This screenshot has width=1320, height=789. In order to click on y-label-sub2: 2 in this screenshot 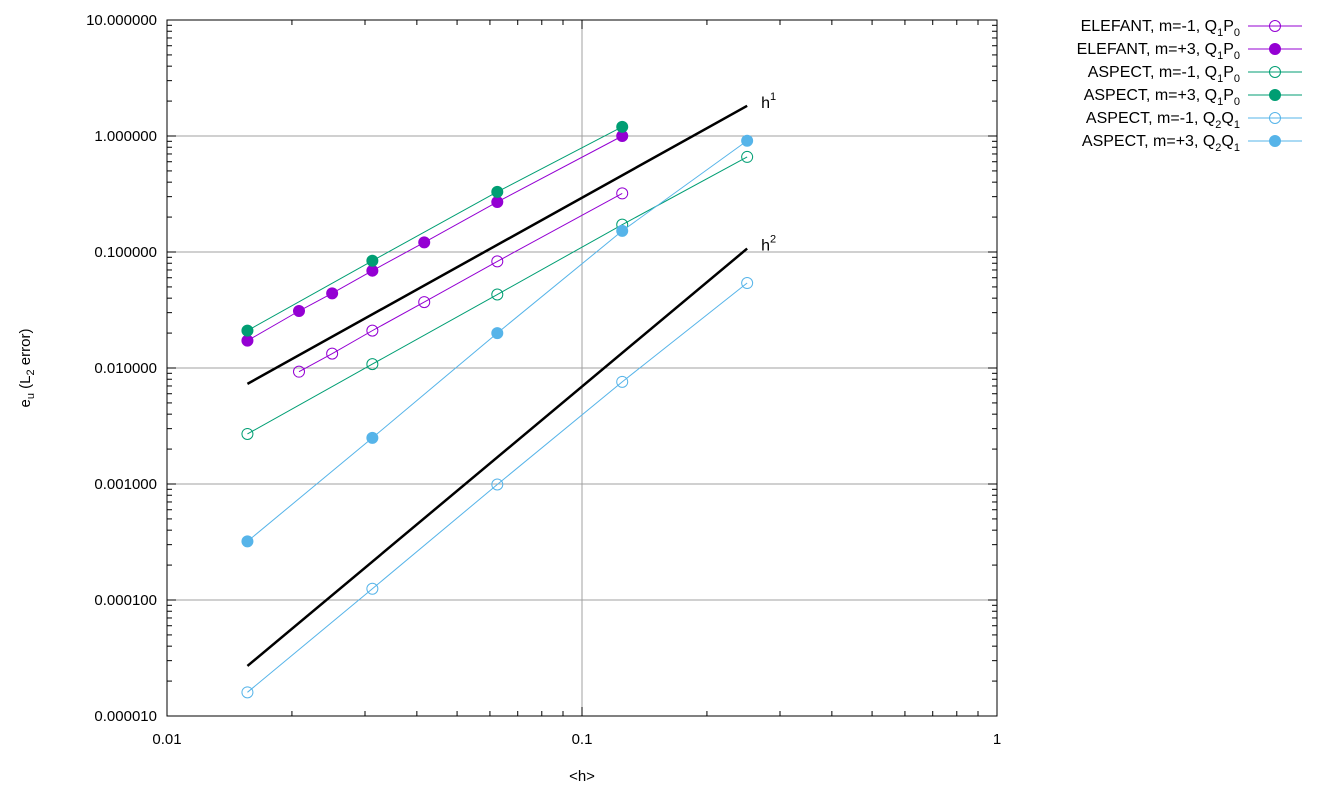, I will do `click(31, 372)`.